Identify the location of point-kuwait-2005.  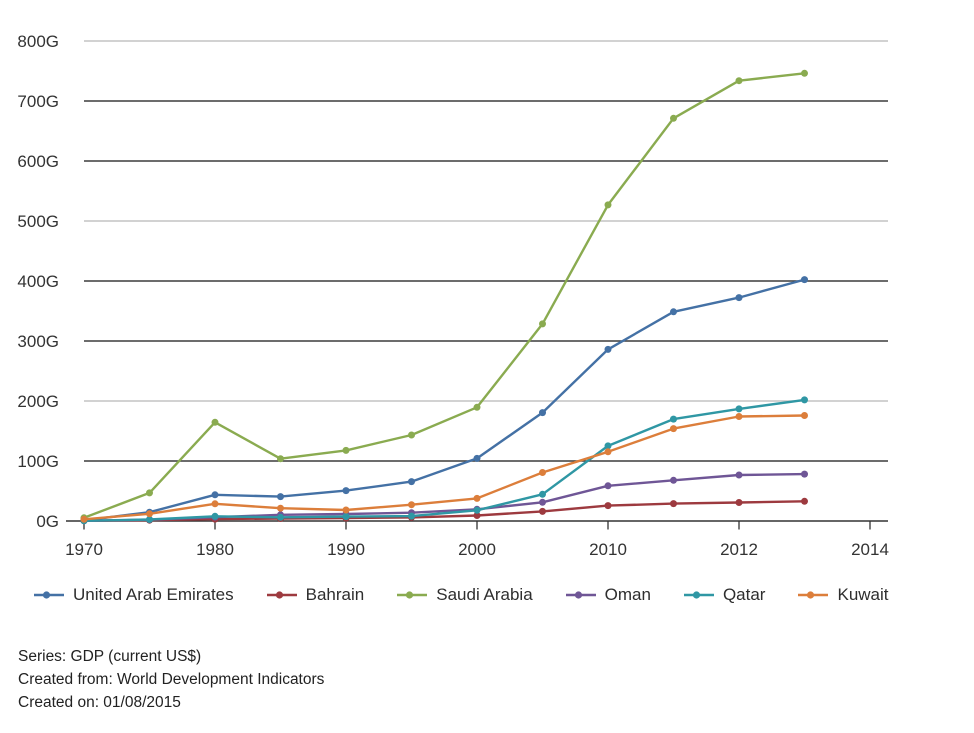
(542, 472).